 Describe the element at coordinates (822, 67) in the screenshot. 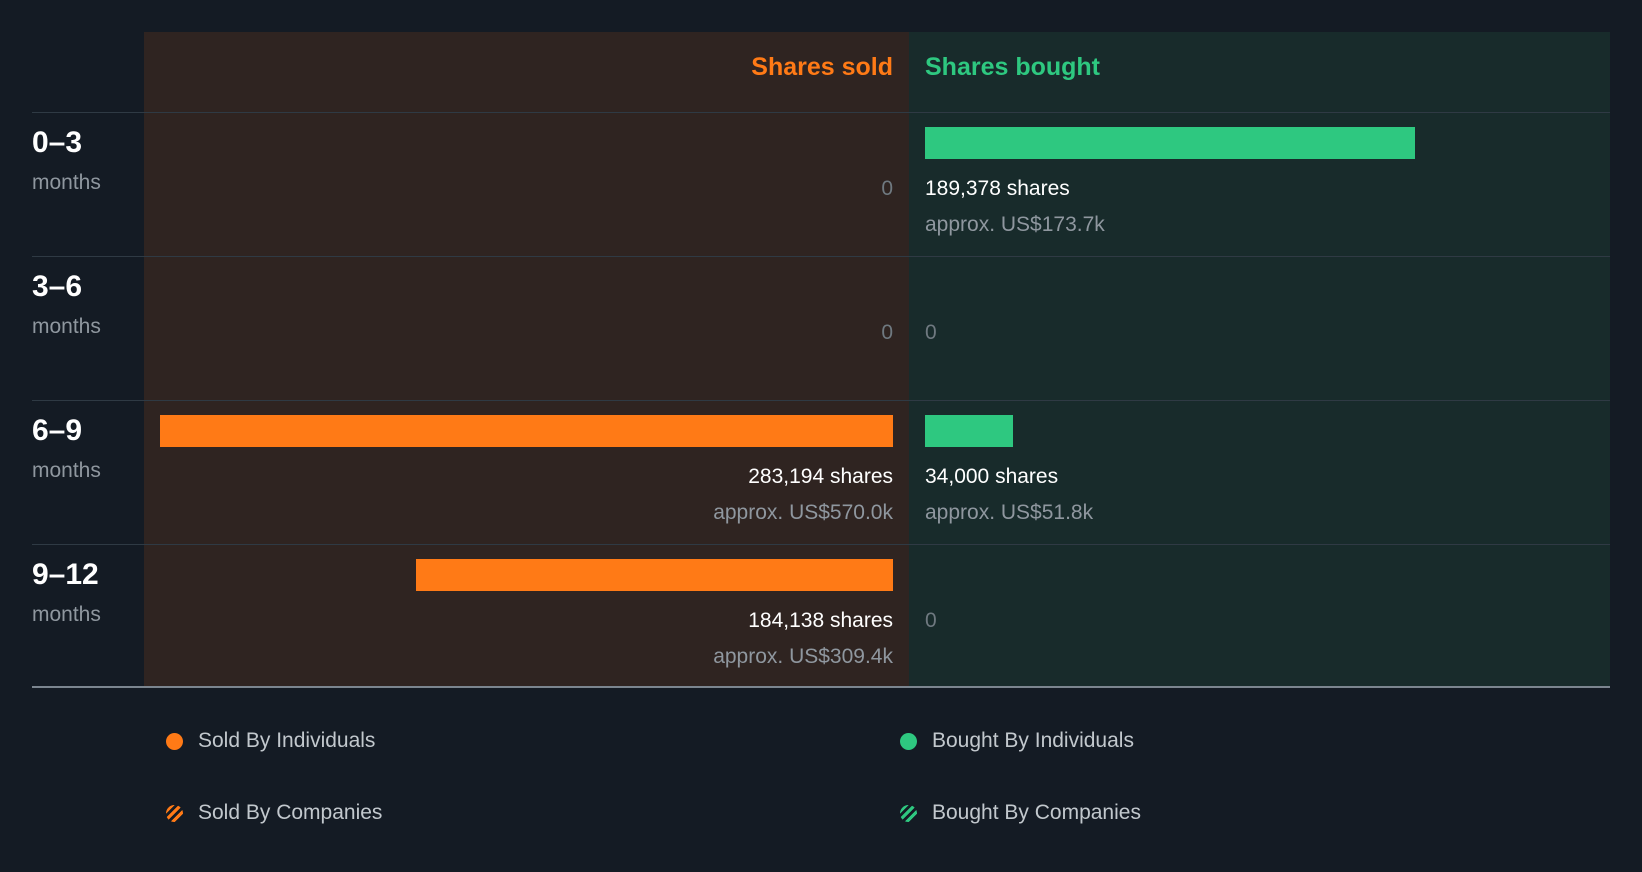

I see `header-shares-sold: Shares sold` at that location.